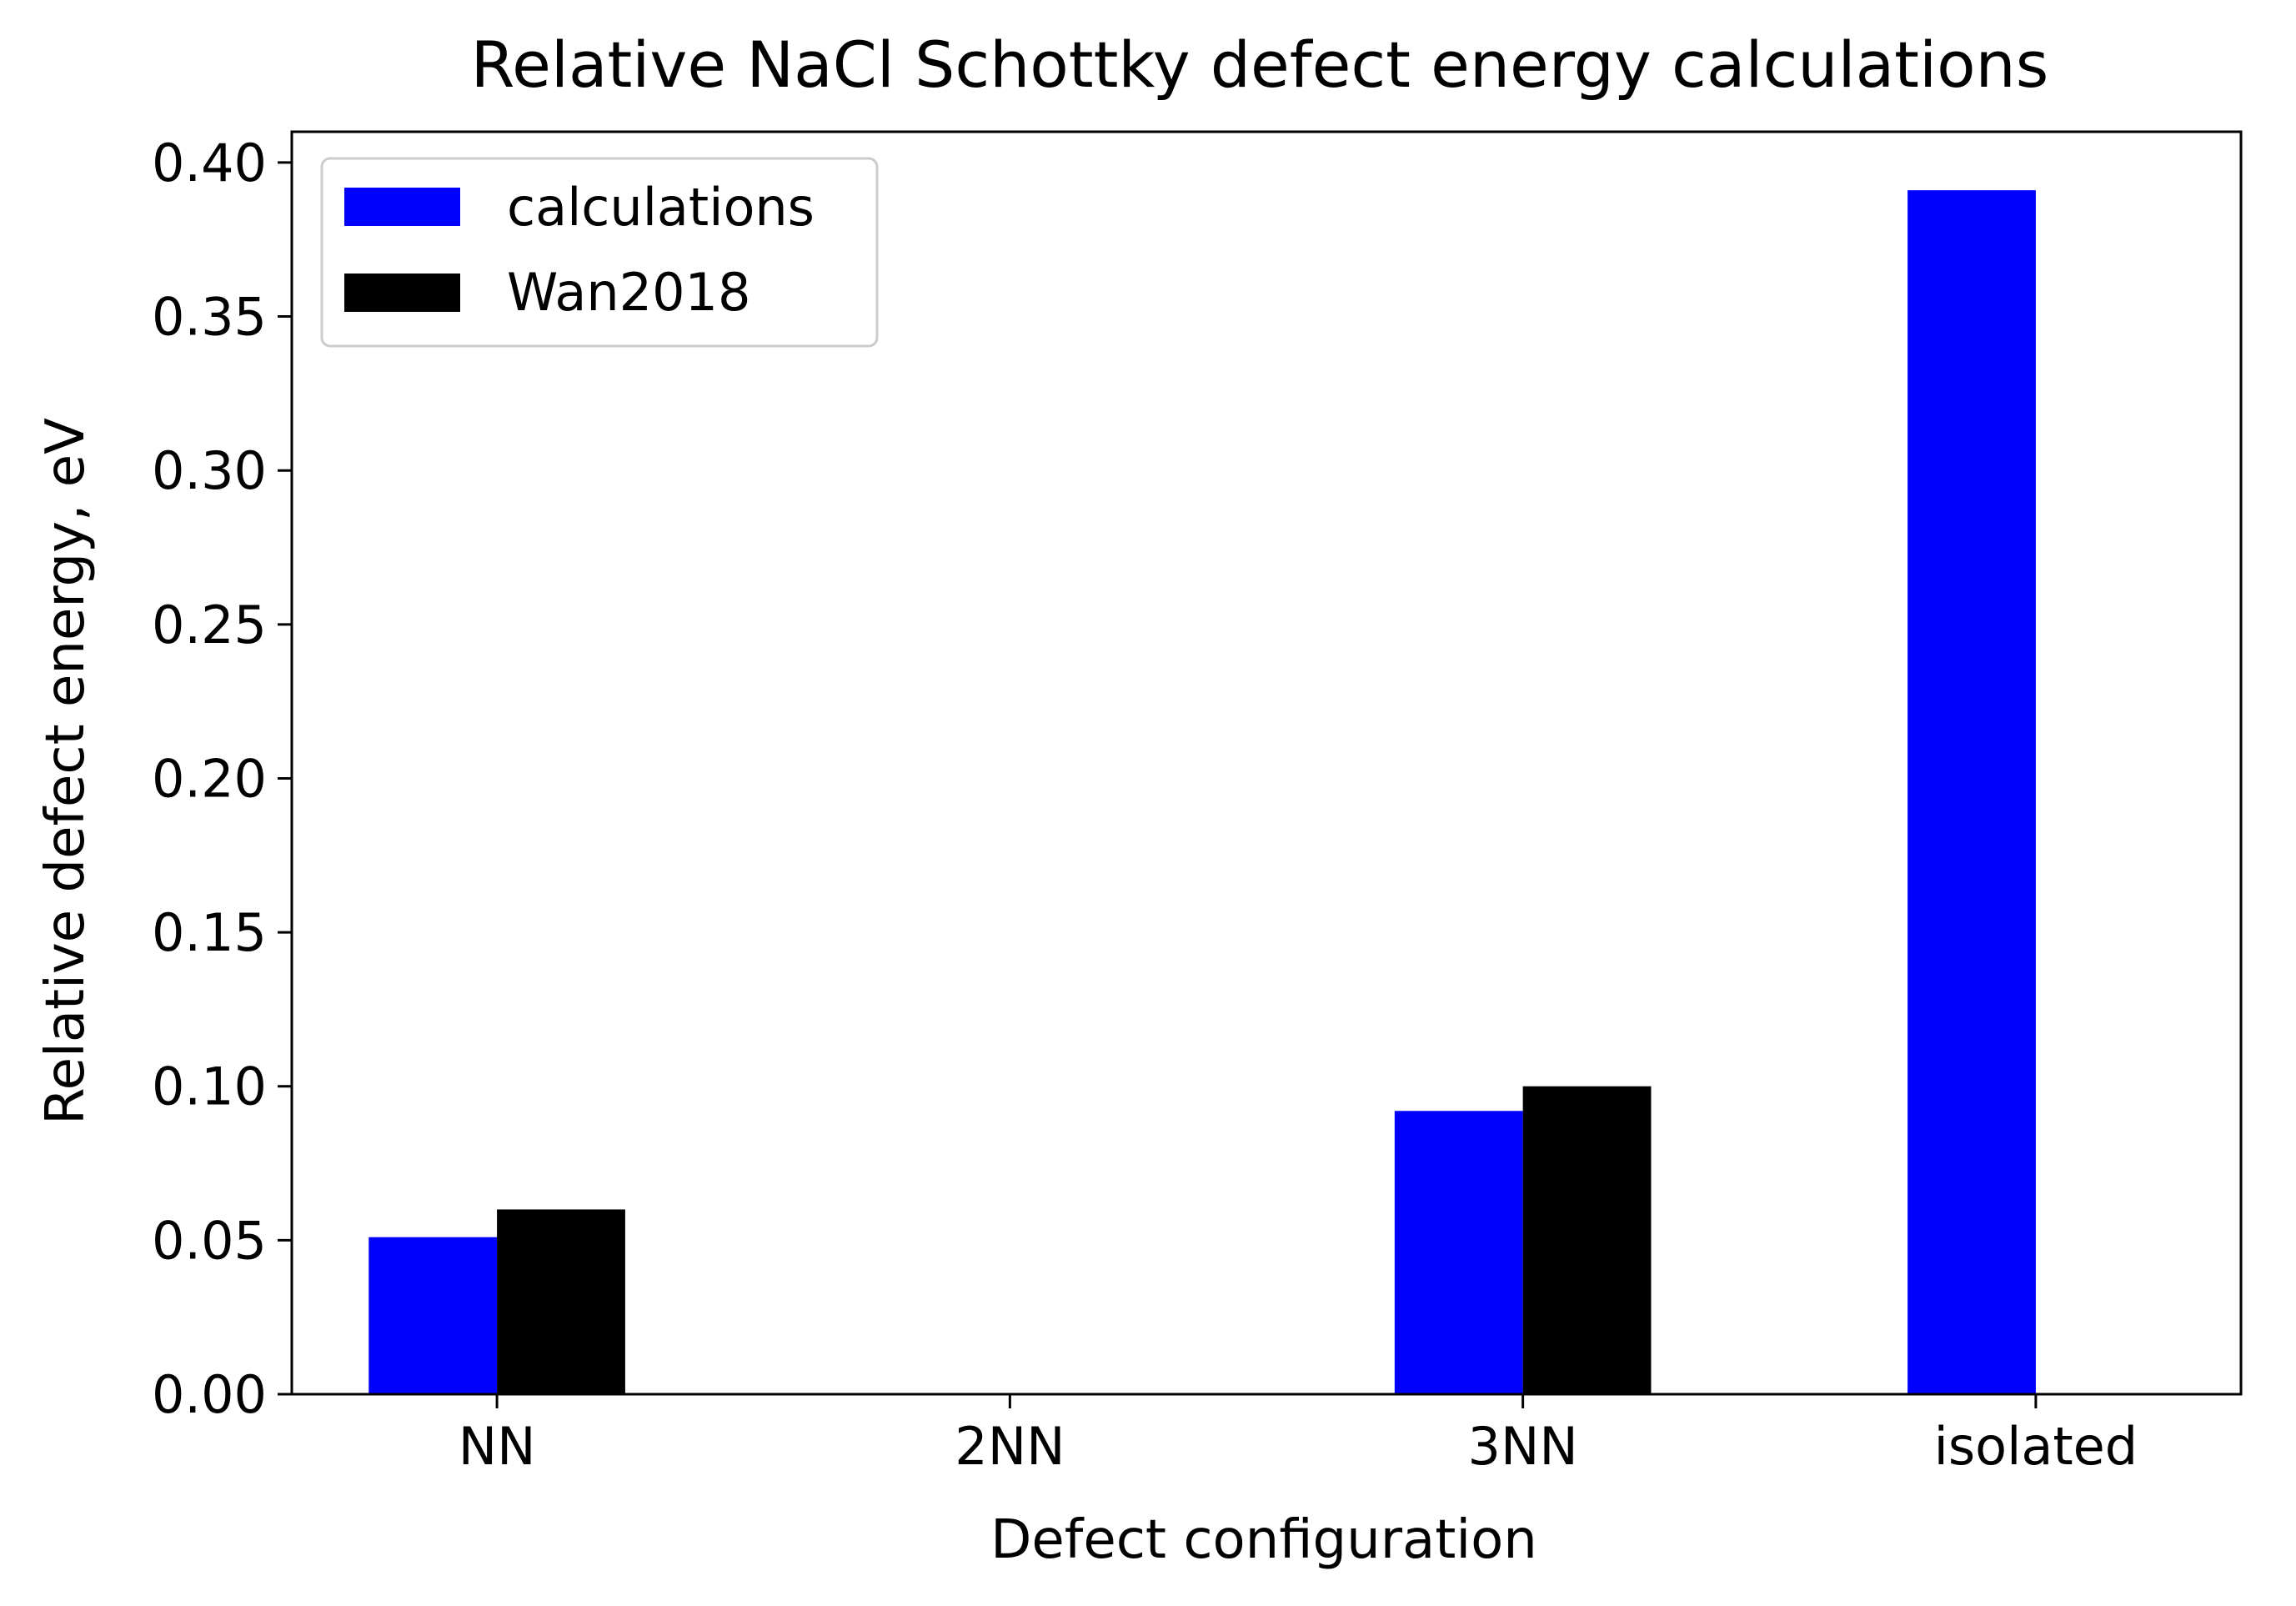 The height and width of the screenshot is (1606, 2296). I want to click on x-tick-label-nn: NN, so click(498, 1446).